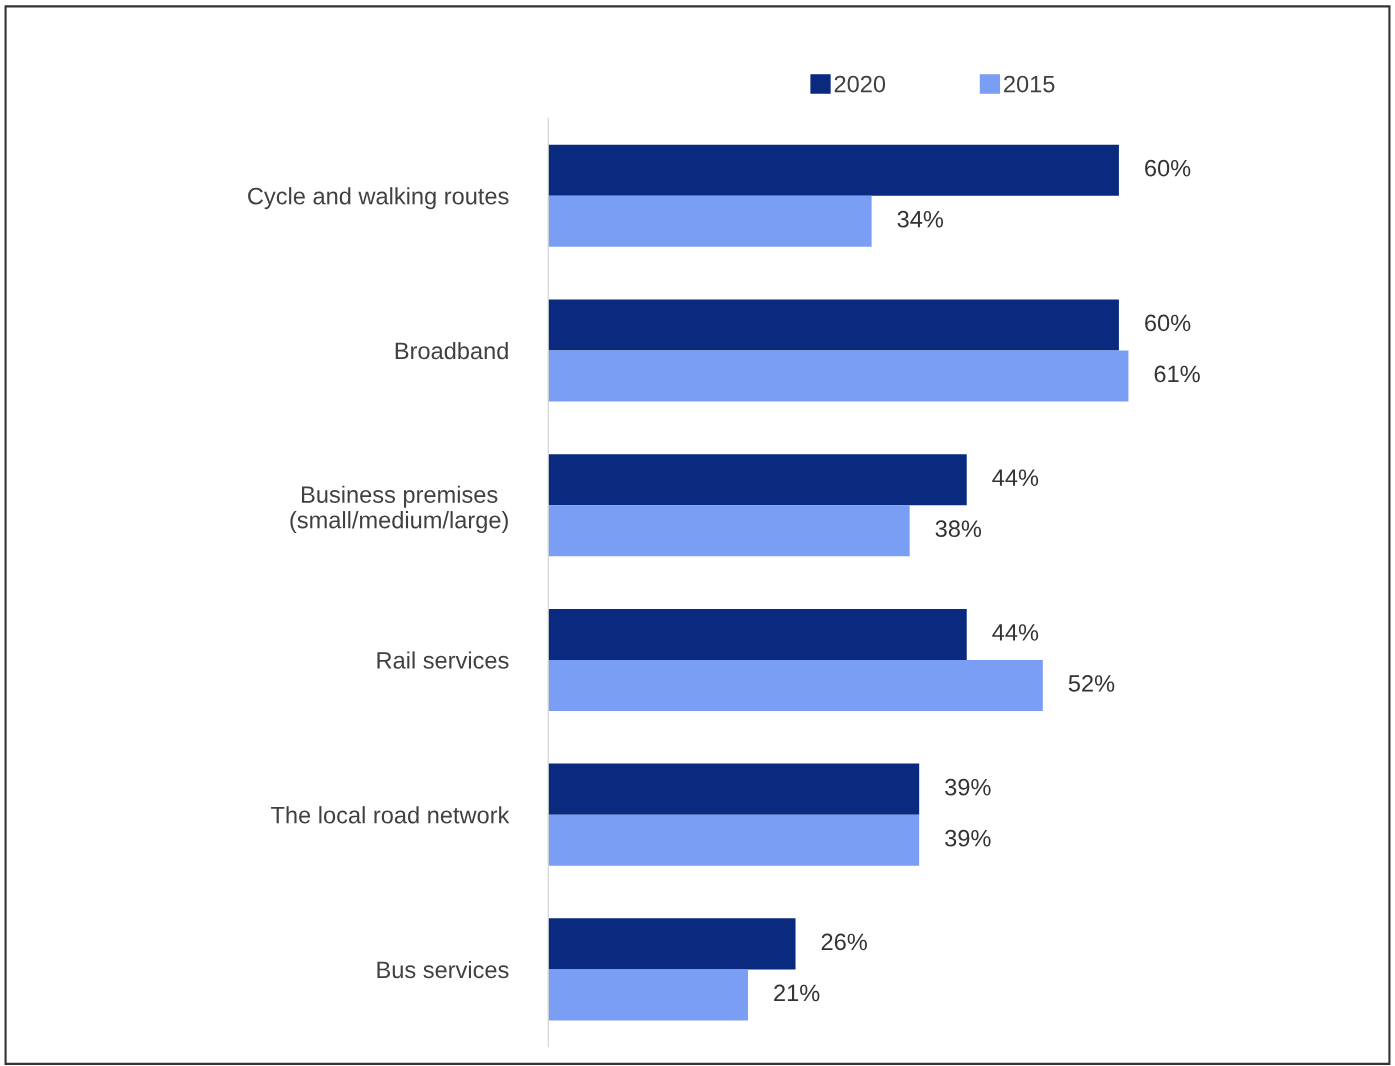 This screenshot has height=1066, width=1395. What do you see at coordinates (844, 942) in the screenshot?
I see `data-label: 26%` at bounding box center [844, 942].